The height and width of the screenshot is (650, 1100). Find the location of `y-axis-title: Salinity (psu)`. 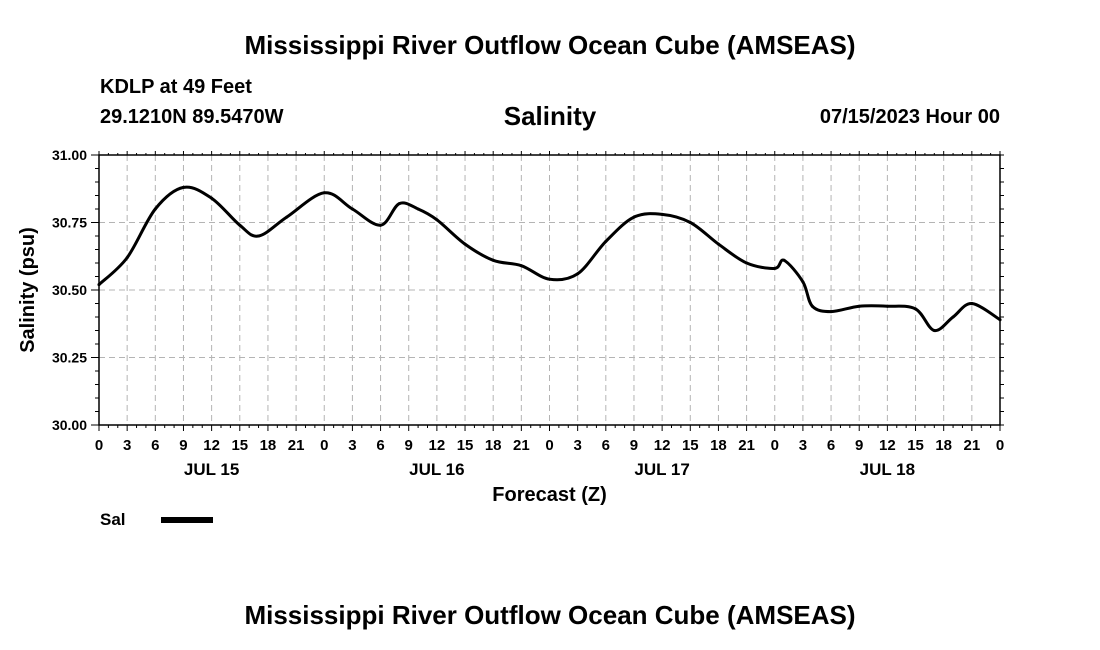

y-axis-title: Salinity (psu) is located at coordinates (28, 290).